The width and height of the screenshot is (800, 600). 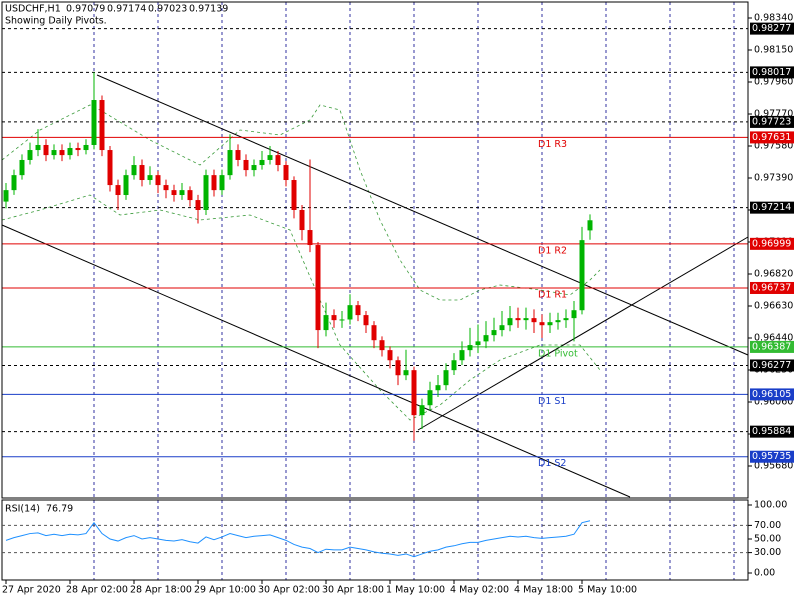 I want to click on pivot-label: D1 R2, so click(x=552, y=250).